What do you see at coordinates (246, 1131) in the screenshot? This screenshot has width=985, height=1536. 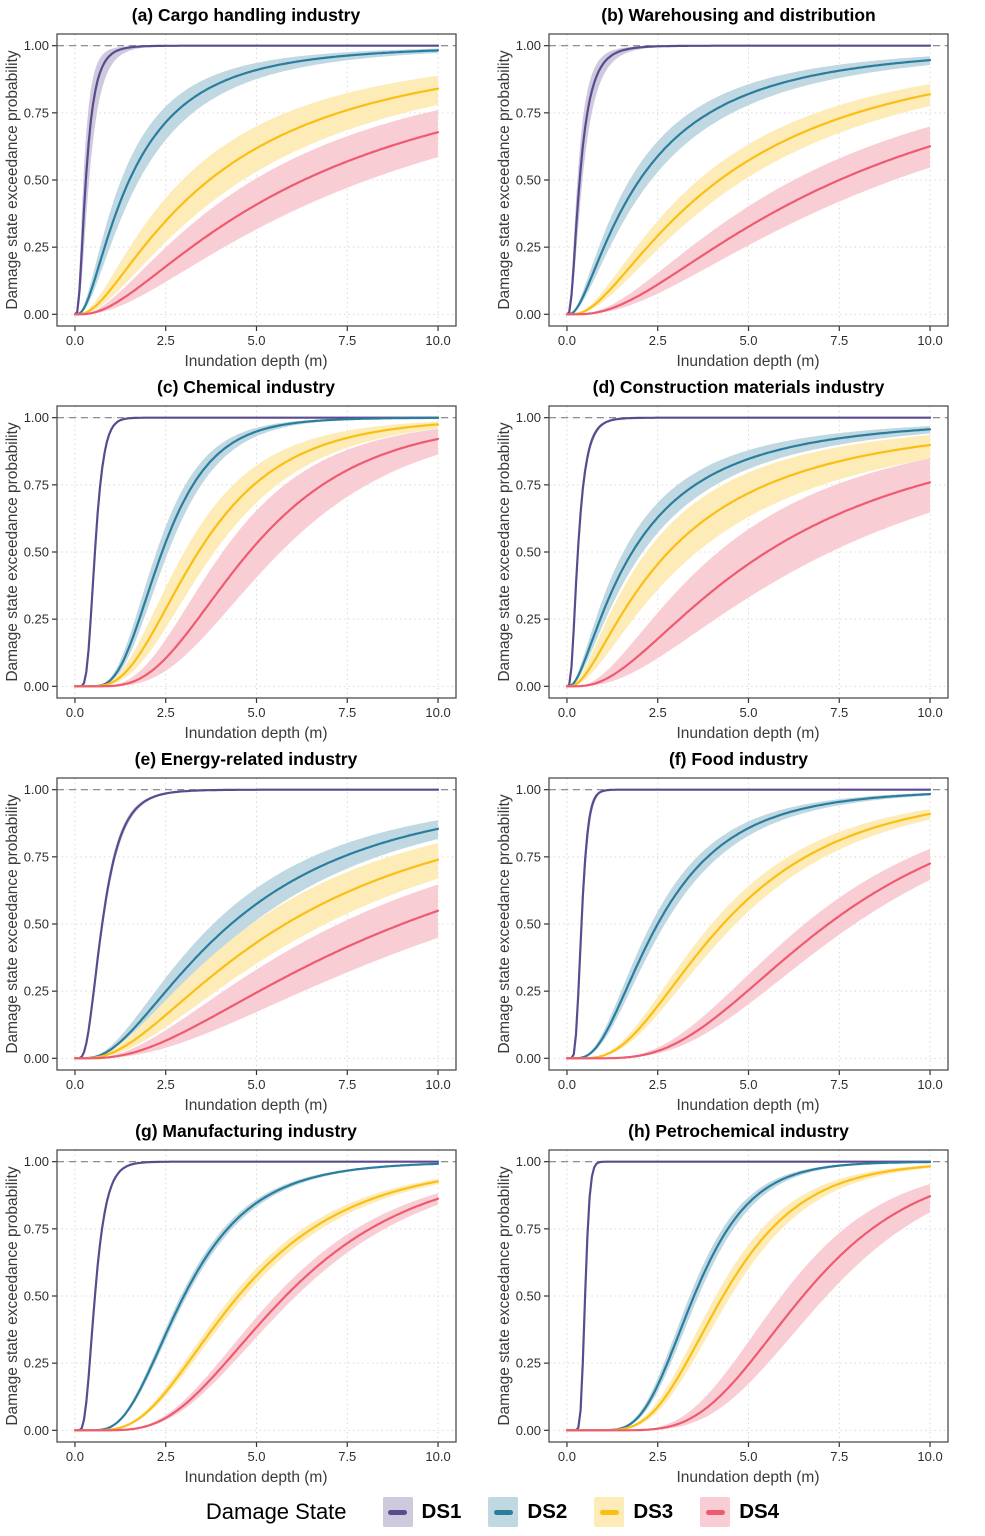 I see `panel-title-g: (g) Manufacturing industry` at bounding box center [246, 1131].